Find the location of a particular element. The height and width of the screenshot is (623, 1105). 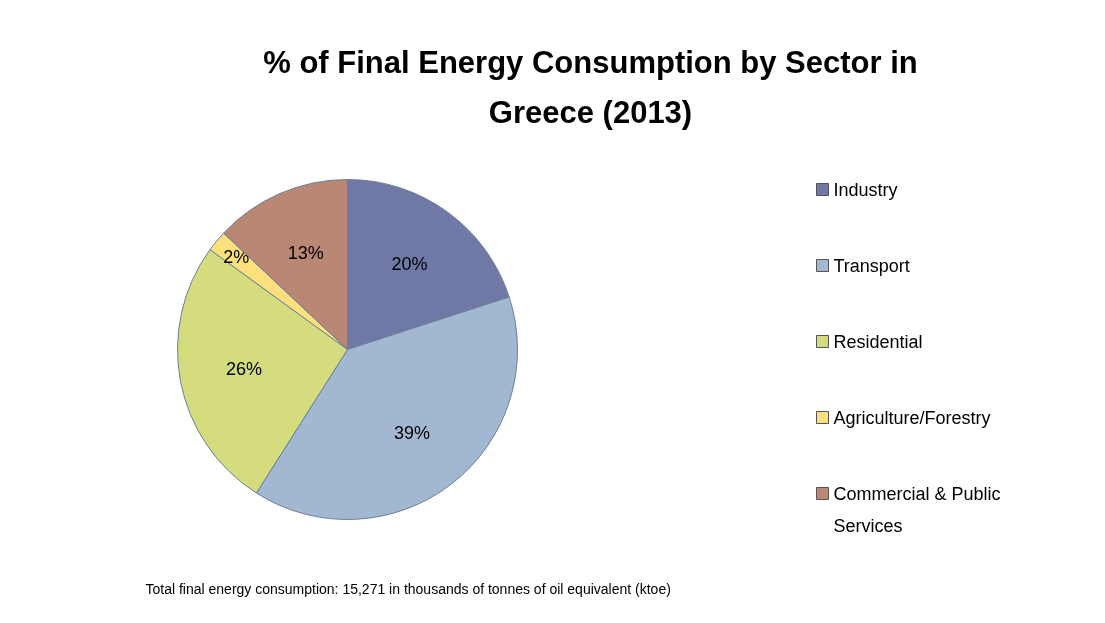

legend-label: Residential is located at coordinates (878, 341).